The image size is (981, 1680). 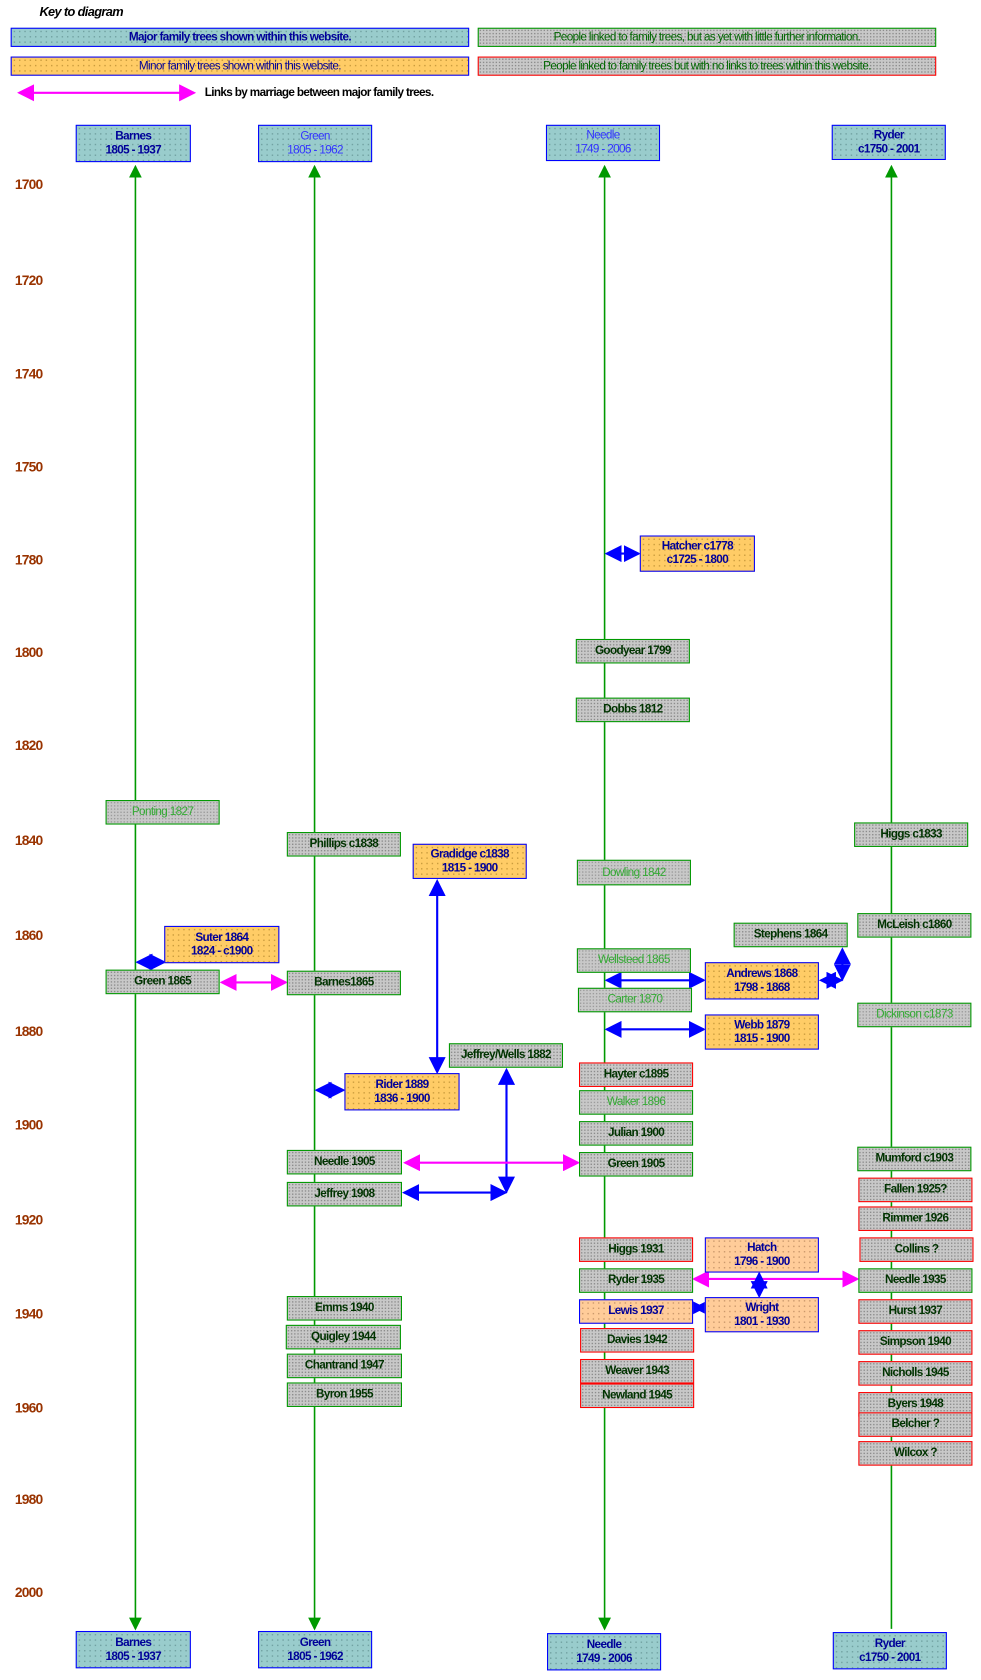 I want to click on person-node: Lewis 1937, so click(x=636, y=1311).